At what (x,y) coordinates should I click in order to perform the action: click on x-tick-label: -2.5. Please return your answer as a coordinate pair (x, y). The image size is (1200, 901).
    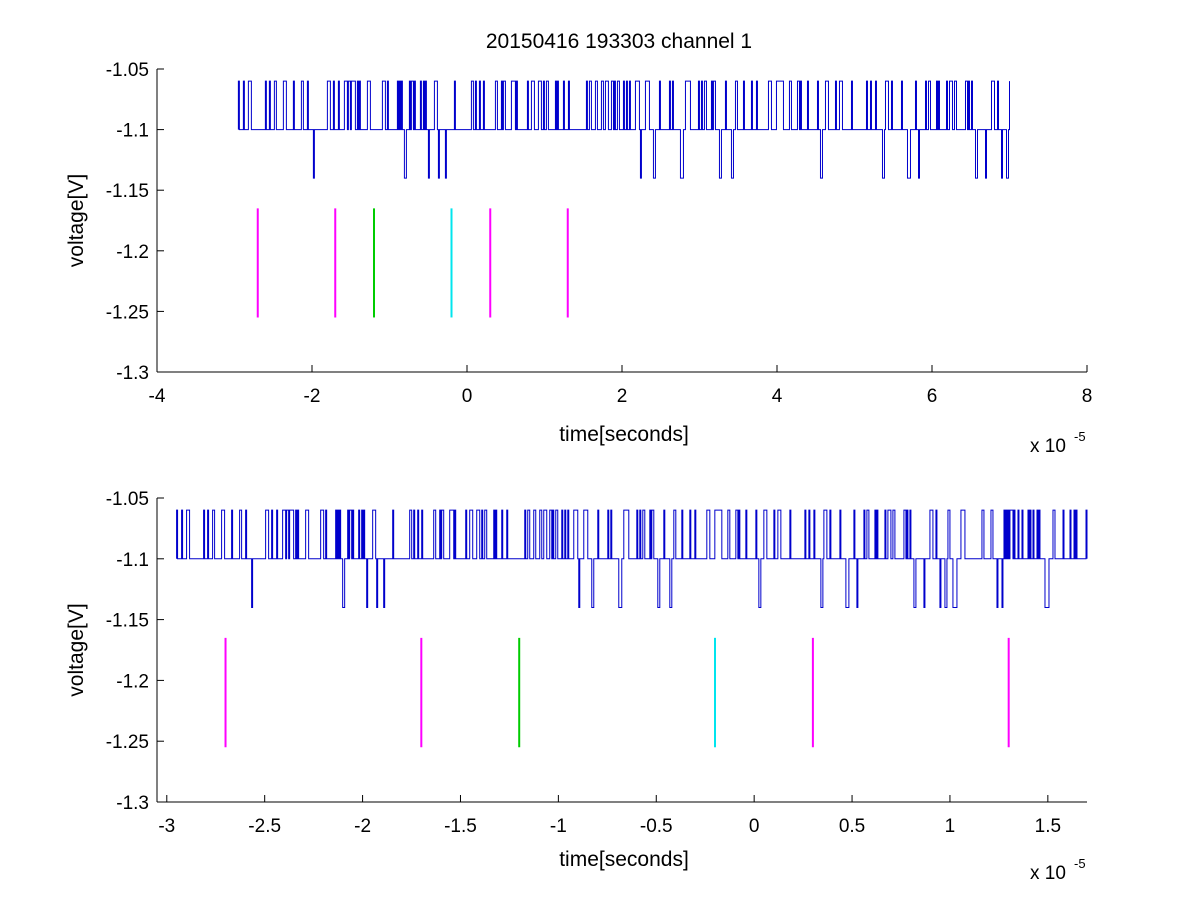
    Looking at the image, I should click on (264, 826).